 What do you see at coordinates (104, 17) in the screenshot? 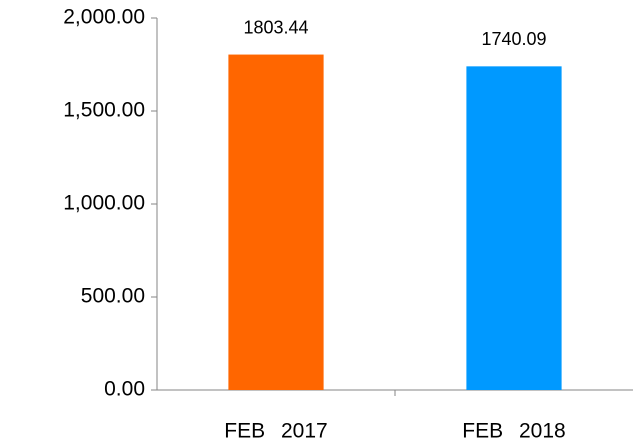
I see `y-tick-label: 2,000.00` at bounding box center [104, 17].